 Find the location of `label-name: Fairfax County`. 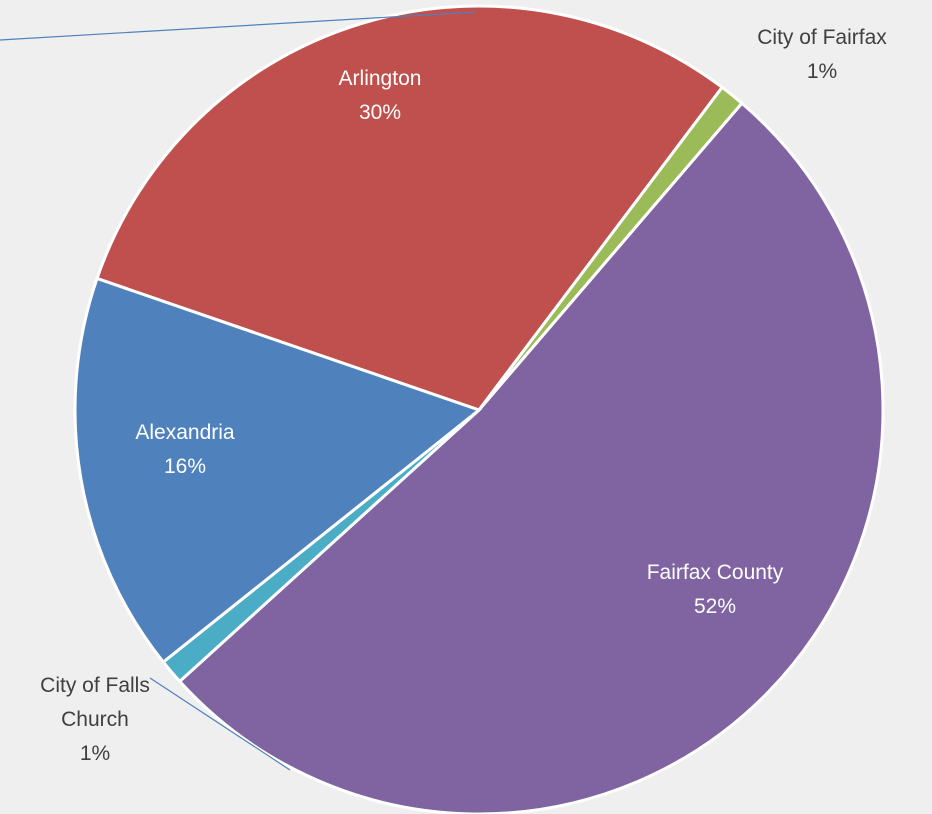

label-name: Fairfax County is located at coordinates (715, 572).